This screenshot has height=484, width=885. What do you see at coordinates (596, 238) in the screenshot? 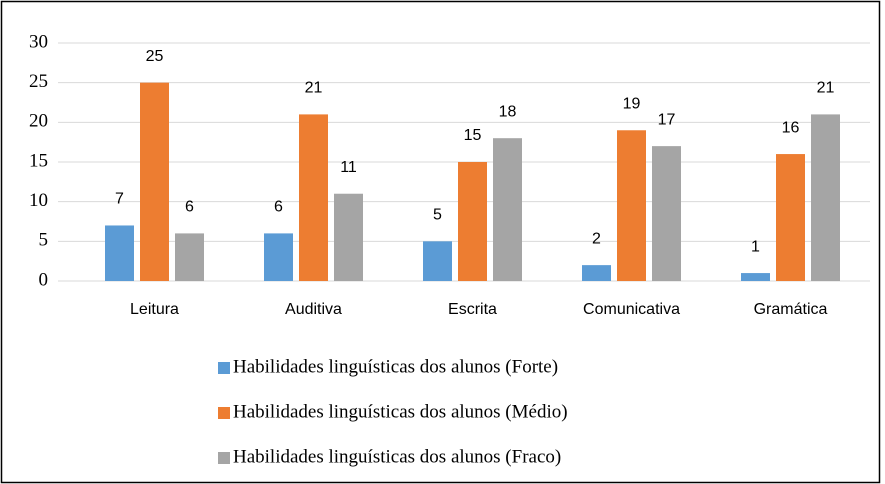
I see `data-label: 2` at bounding box center [596, 238].